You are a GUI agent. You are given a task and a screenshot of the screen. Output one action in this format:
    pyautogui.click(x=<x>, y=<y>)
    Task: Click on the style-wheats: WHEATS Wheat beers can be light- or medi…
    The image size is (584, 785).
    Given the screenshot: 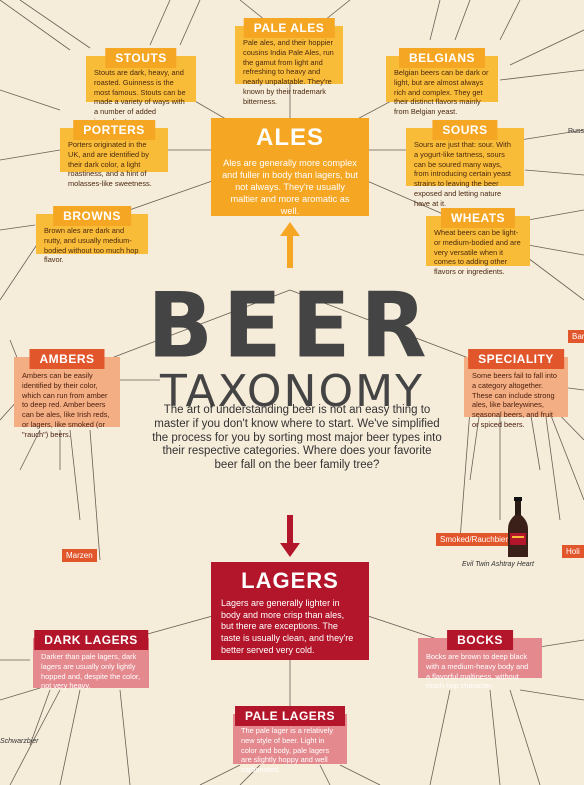 What is the action you would take?
    pyautogui.click(x=478, y=242)
    